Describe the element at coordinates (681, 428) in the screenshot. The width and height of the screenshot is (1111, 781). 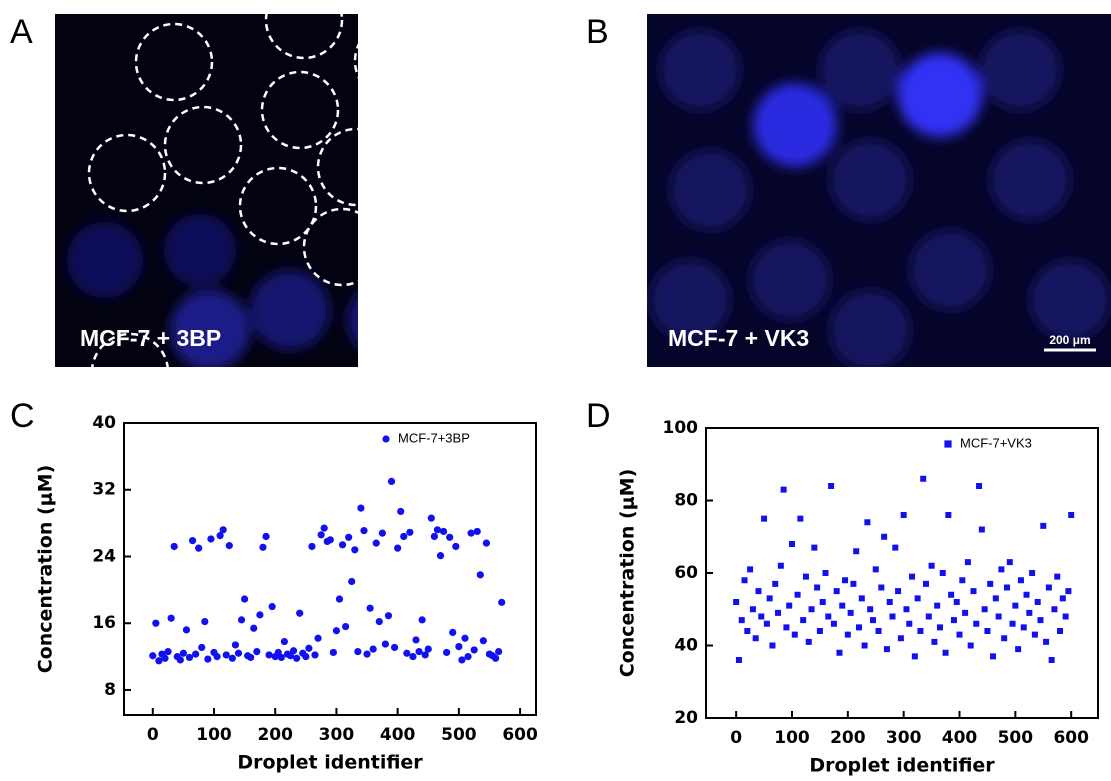
I see `y-tick-label: 100` at that location.